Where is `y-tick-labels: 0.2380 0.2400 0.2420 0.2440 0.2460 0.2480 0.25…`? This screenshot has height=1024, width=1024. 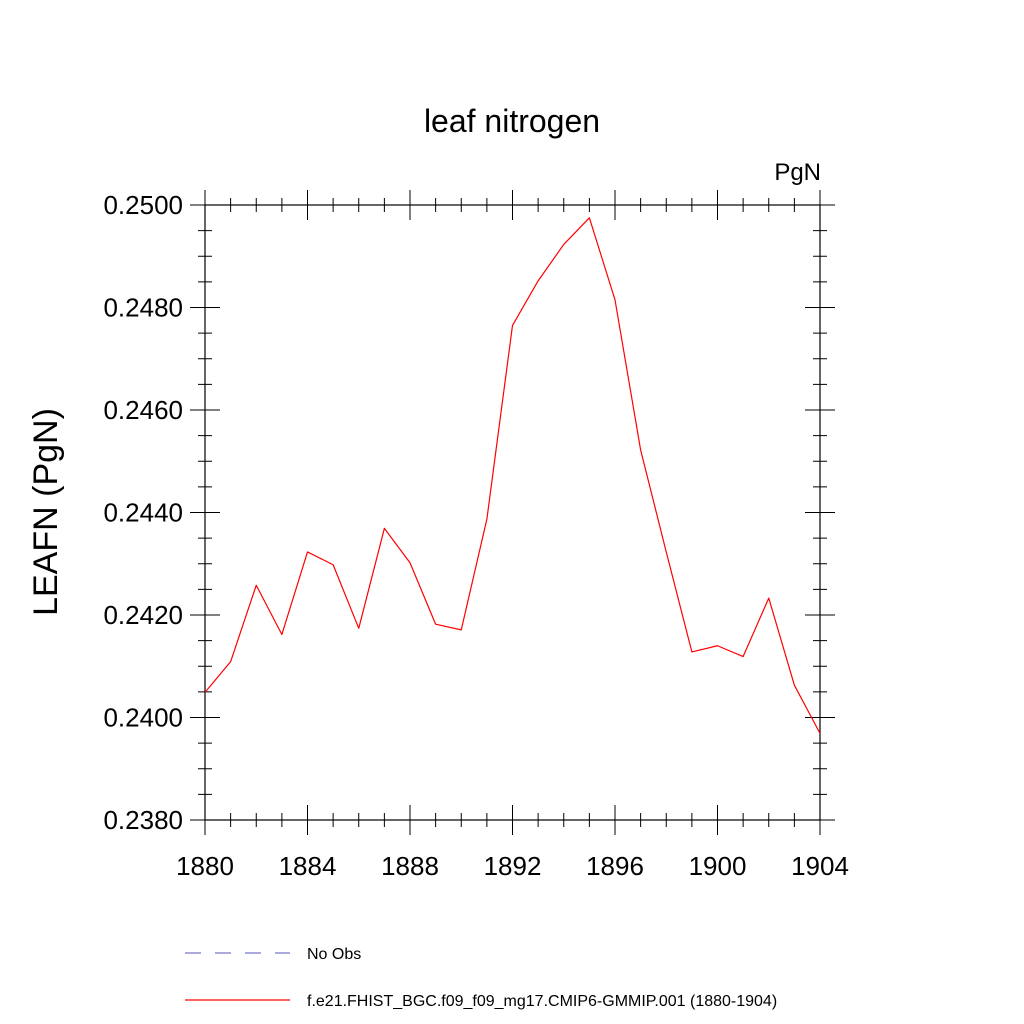
y-tick-labels: 0.2380 0.2400 0.2420 0.2440 0.2460 0.2480 0.25… is located at coordinates (143, 512).